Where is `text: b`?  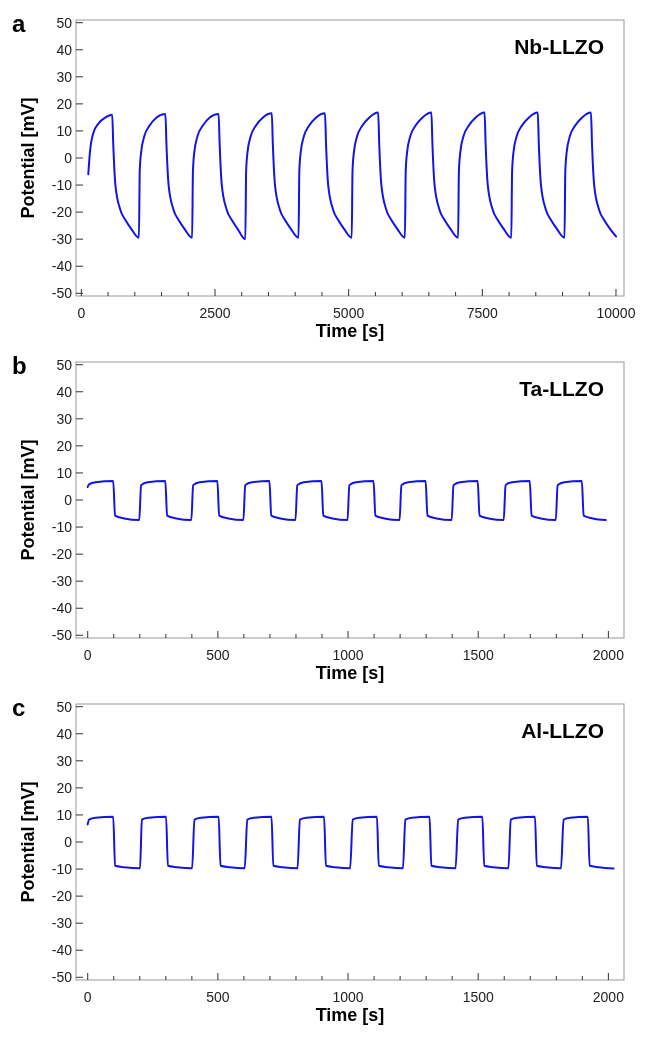 text: b is located at coordinates (19, 365).